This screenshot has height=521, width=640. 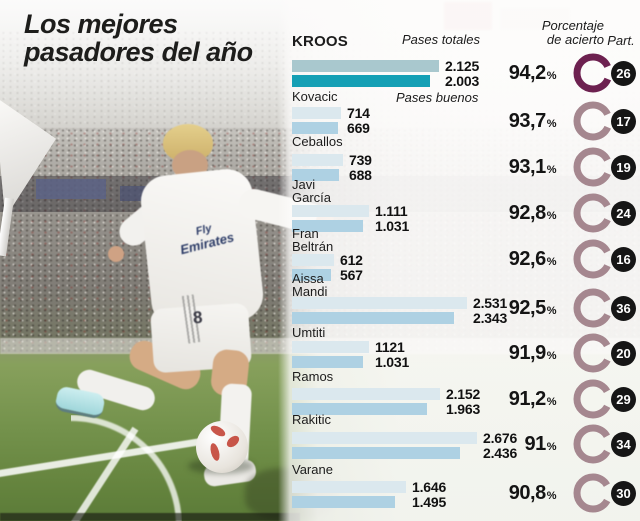 I want to click on player-name-line: Javi, so click(x=304, y=184).